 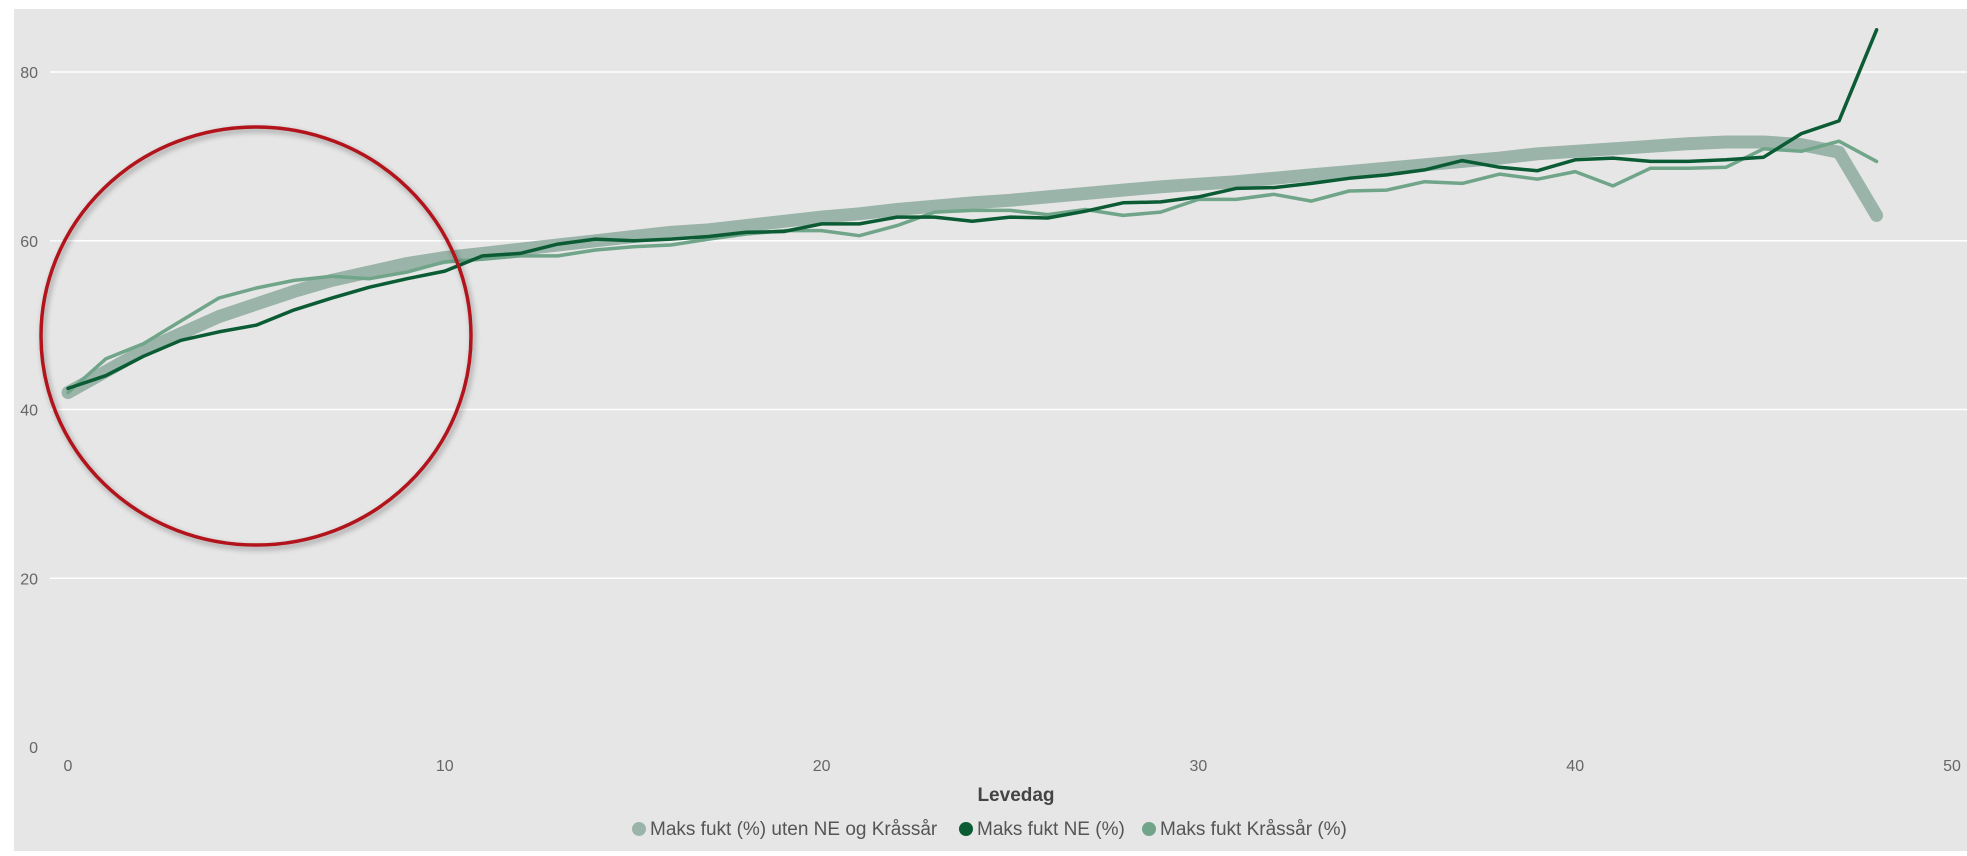 I want to click on y-axis-ticks: 0 20 40 60 80, so click(x=29, y=411).